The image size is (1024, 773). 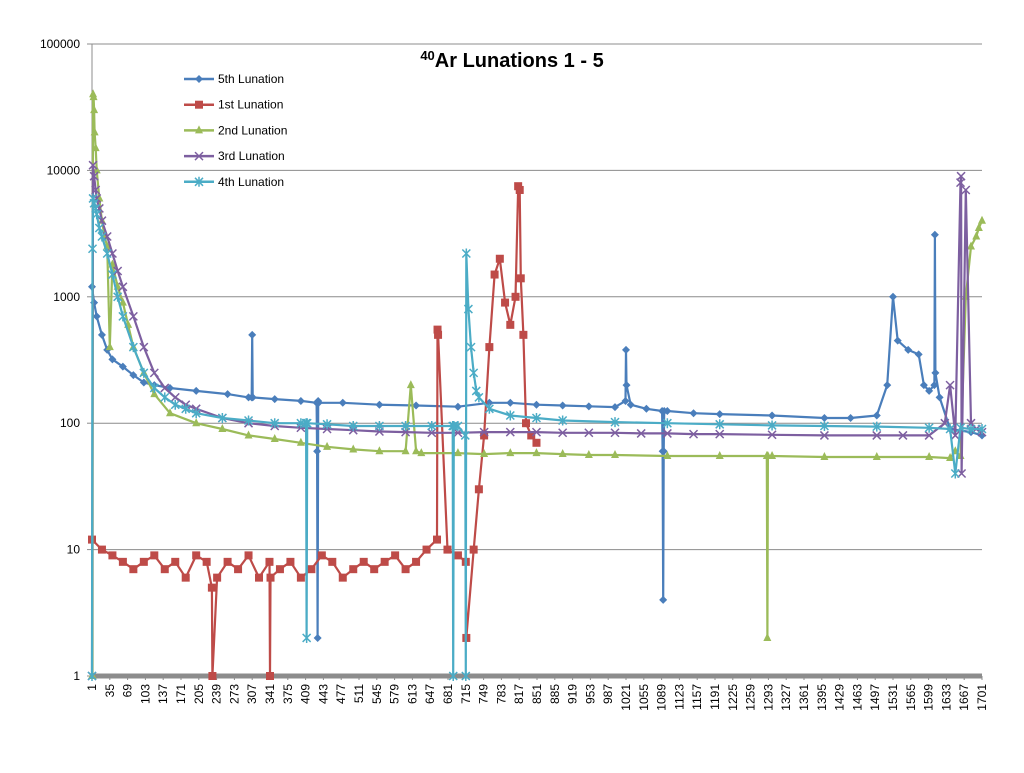 I want to click on x-tick-label: 511, so click(x=359, y=693).